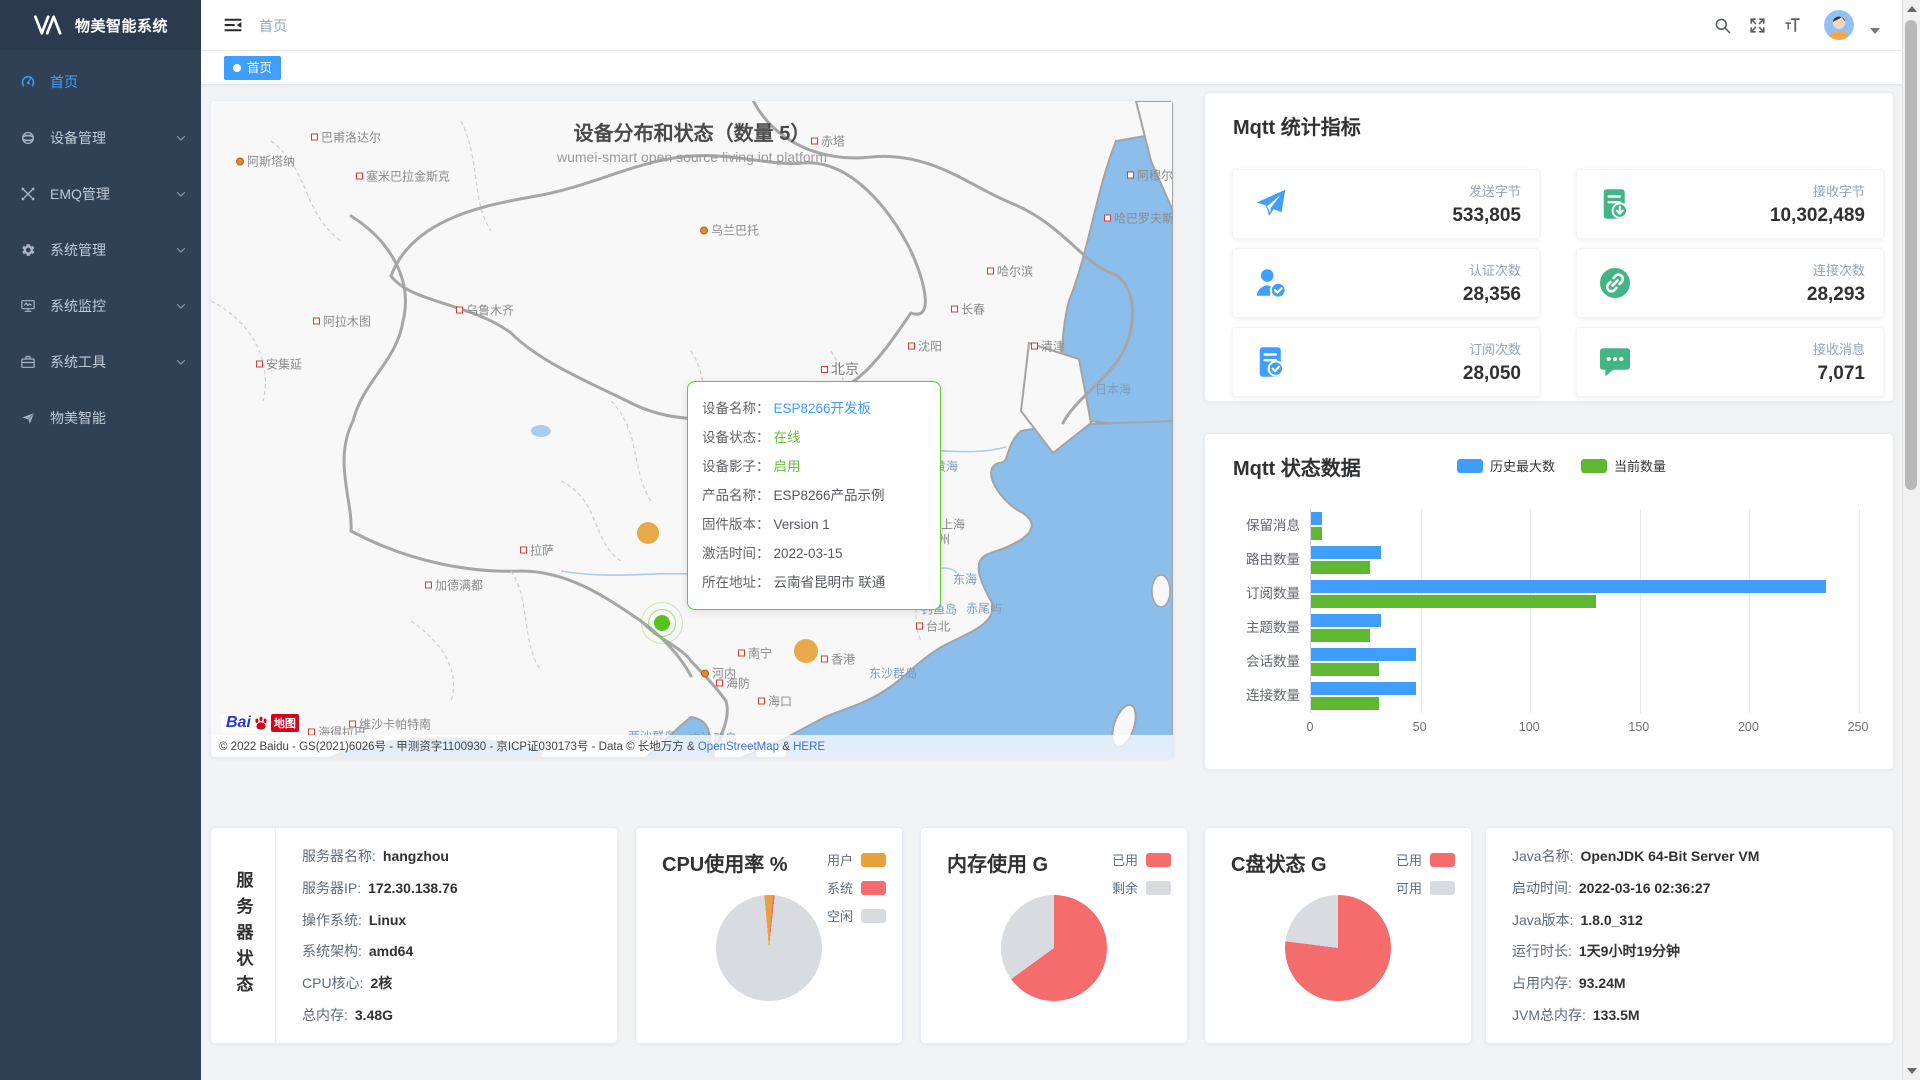  Describe the element at coordinates (181, 250) in the screenshot. I see `chevron-down-icon` at that location.